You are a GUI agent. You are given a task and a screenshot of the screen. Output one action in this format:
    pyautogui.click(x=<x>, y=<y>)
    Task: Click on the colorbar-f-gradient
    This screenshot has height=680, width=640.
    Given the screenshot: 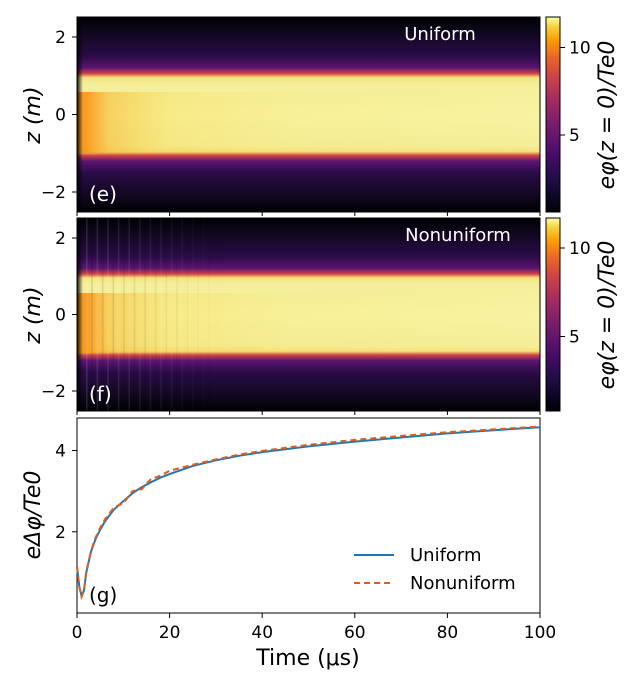 What is the action you would take?
    pyautogui.click(x=553, y=314)
    